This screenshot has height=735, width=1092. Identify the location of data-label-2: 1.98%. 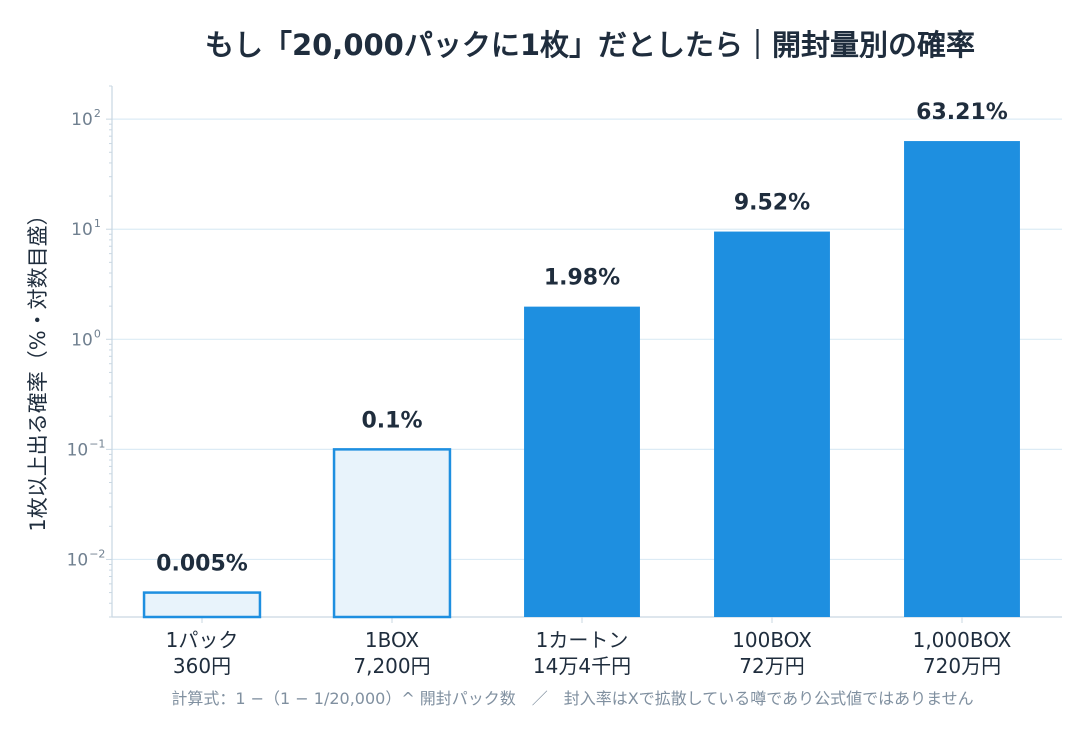
(582, 278).